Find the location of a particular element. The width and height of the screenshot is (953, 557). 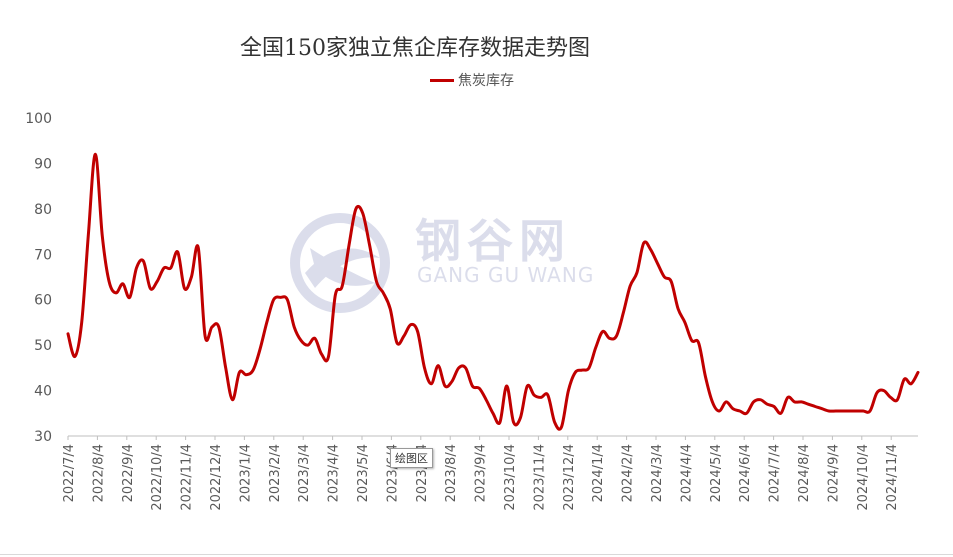

x-tick-label: 2023/10/4 is located at coordinates (510, 477).